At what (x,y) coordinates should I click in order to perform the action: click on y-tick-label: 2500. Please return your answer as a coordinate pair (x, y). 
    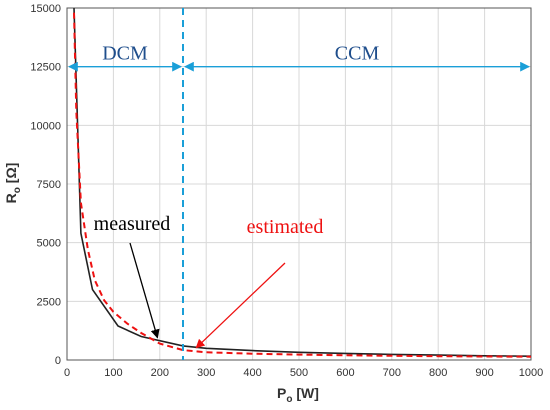
    Looking at the image, I should click on (49, 302).